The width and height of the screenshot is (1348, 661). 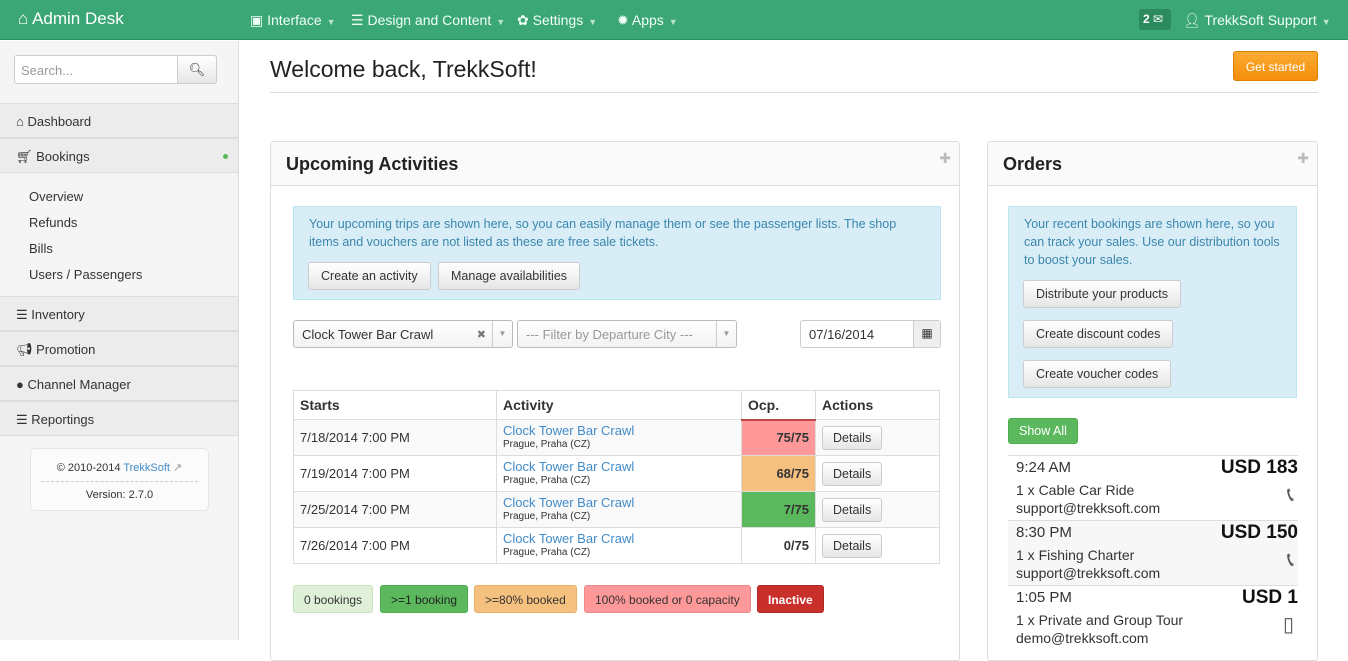 I want to click on search-button: 🔍︎, so click(x=197, y=69).